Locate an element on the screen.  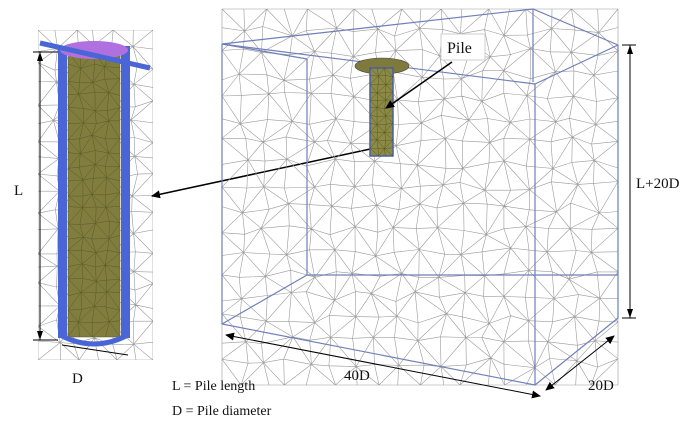
pile-edge-left is located at coordinates (62, 192).